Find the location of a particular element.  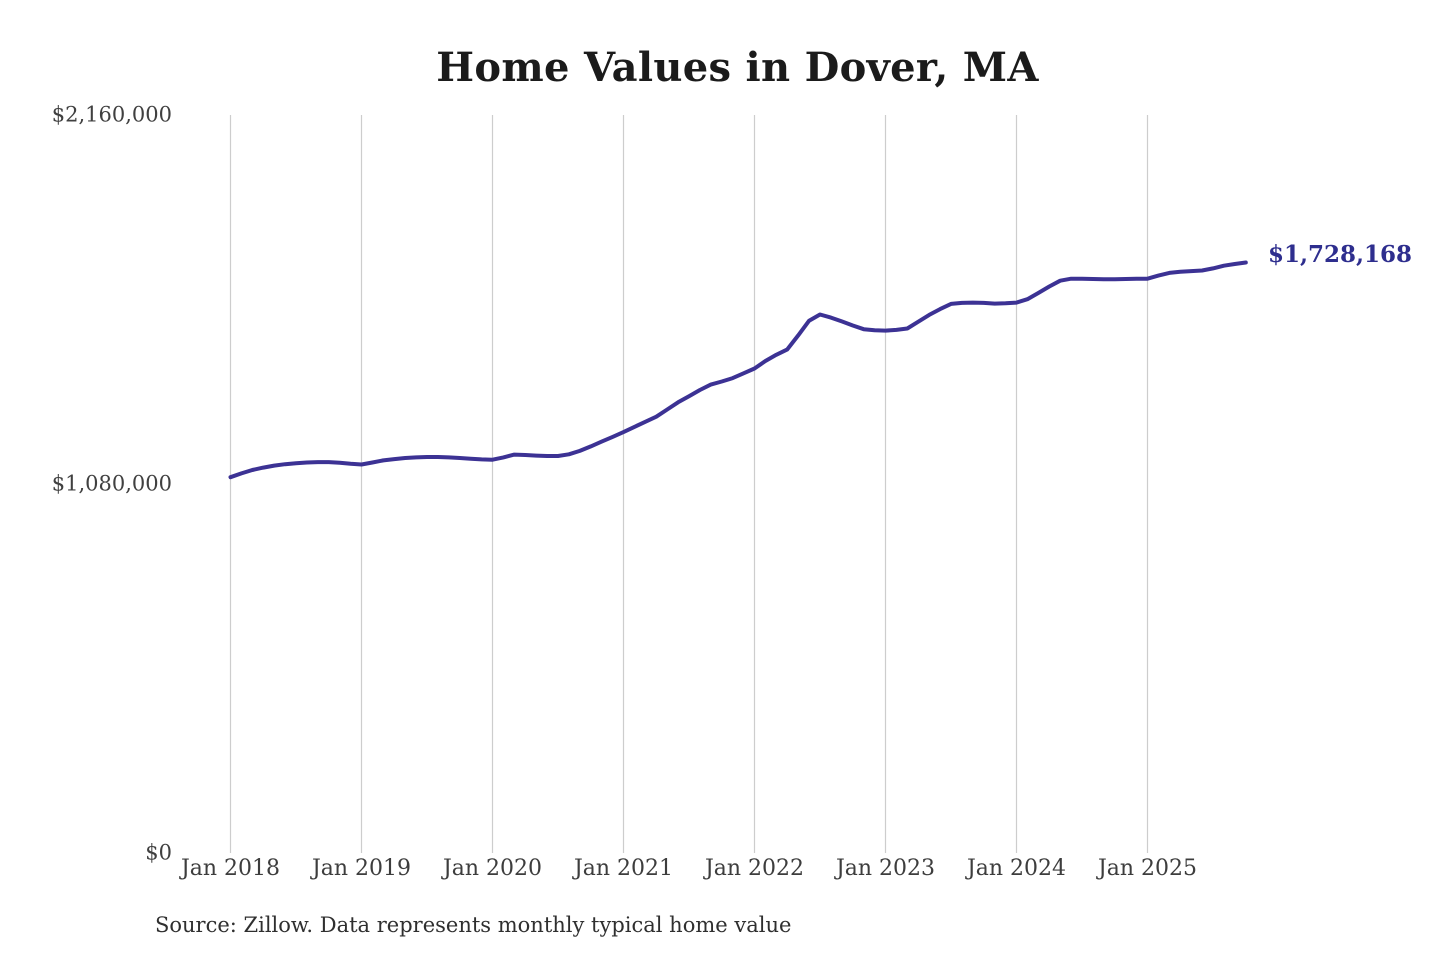

y-axis-tick-label: $1,080,000 is located at coordinates (111, 483).